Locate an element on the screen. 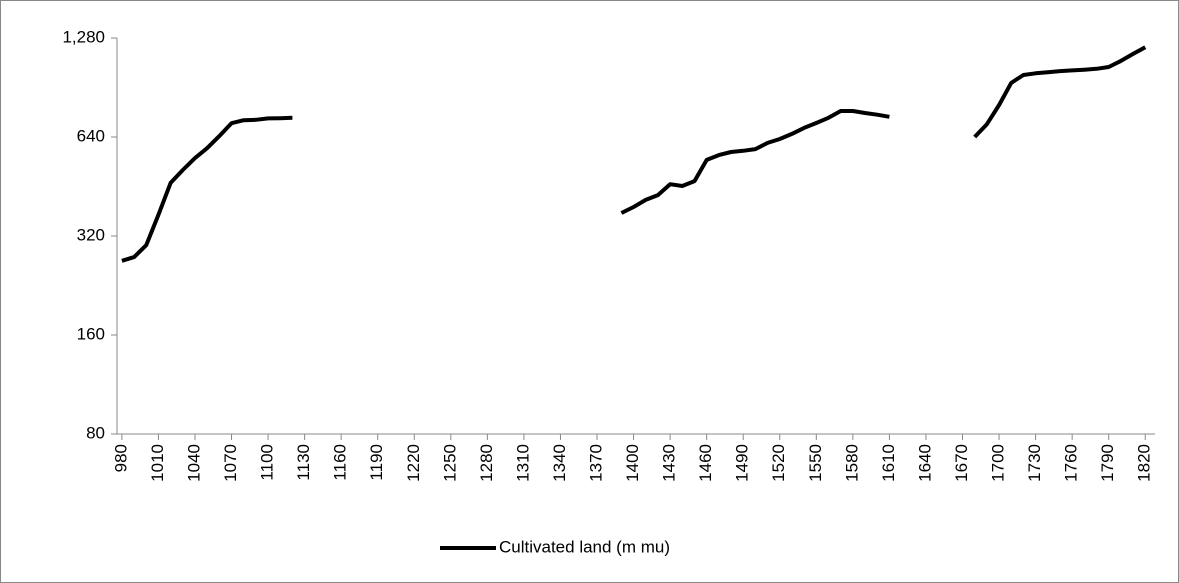  x-tick-label: 1700 is located at coordinates (998, 463).